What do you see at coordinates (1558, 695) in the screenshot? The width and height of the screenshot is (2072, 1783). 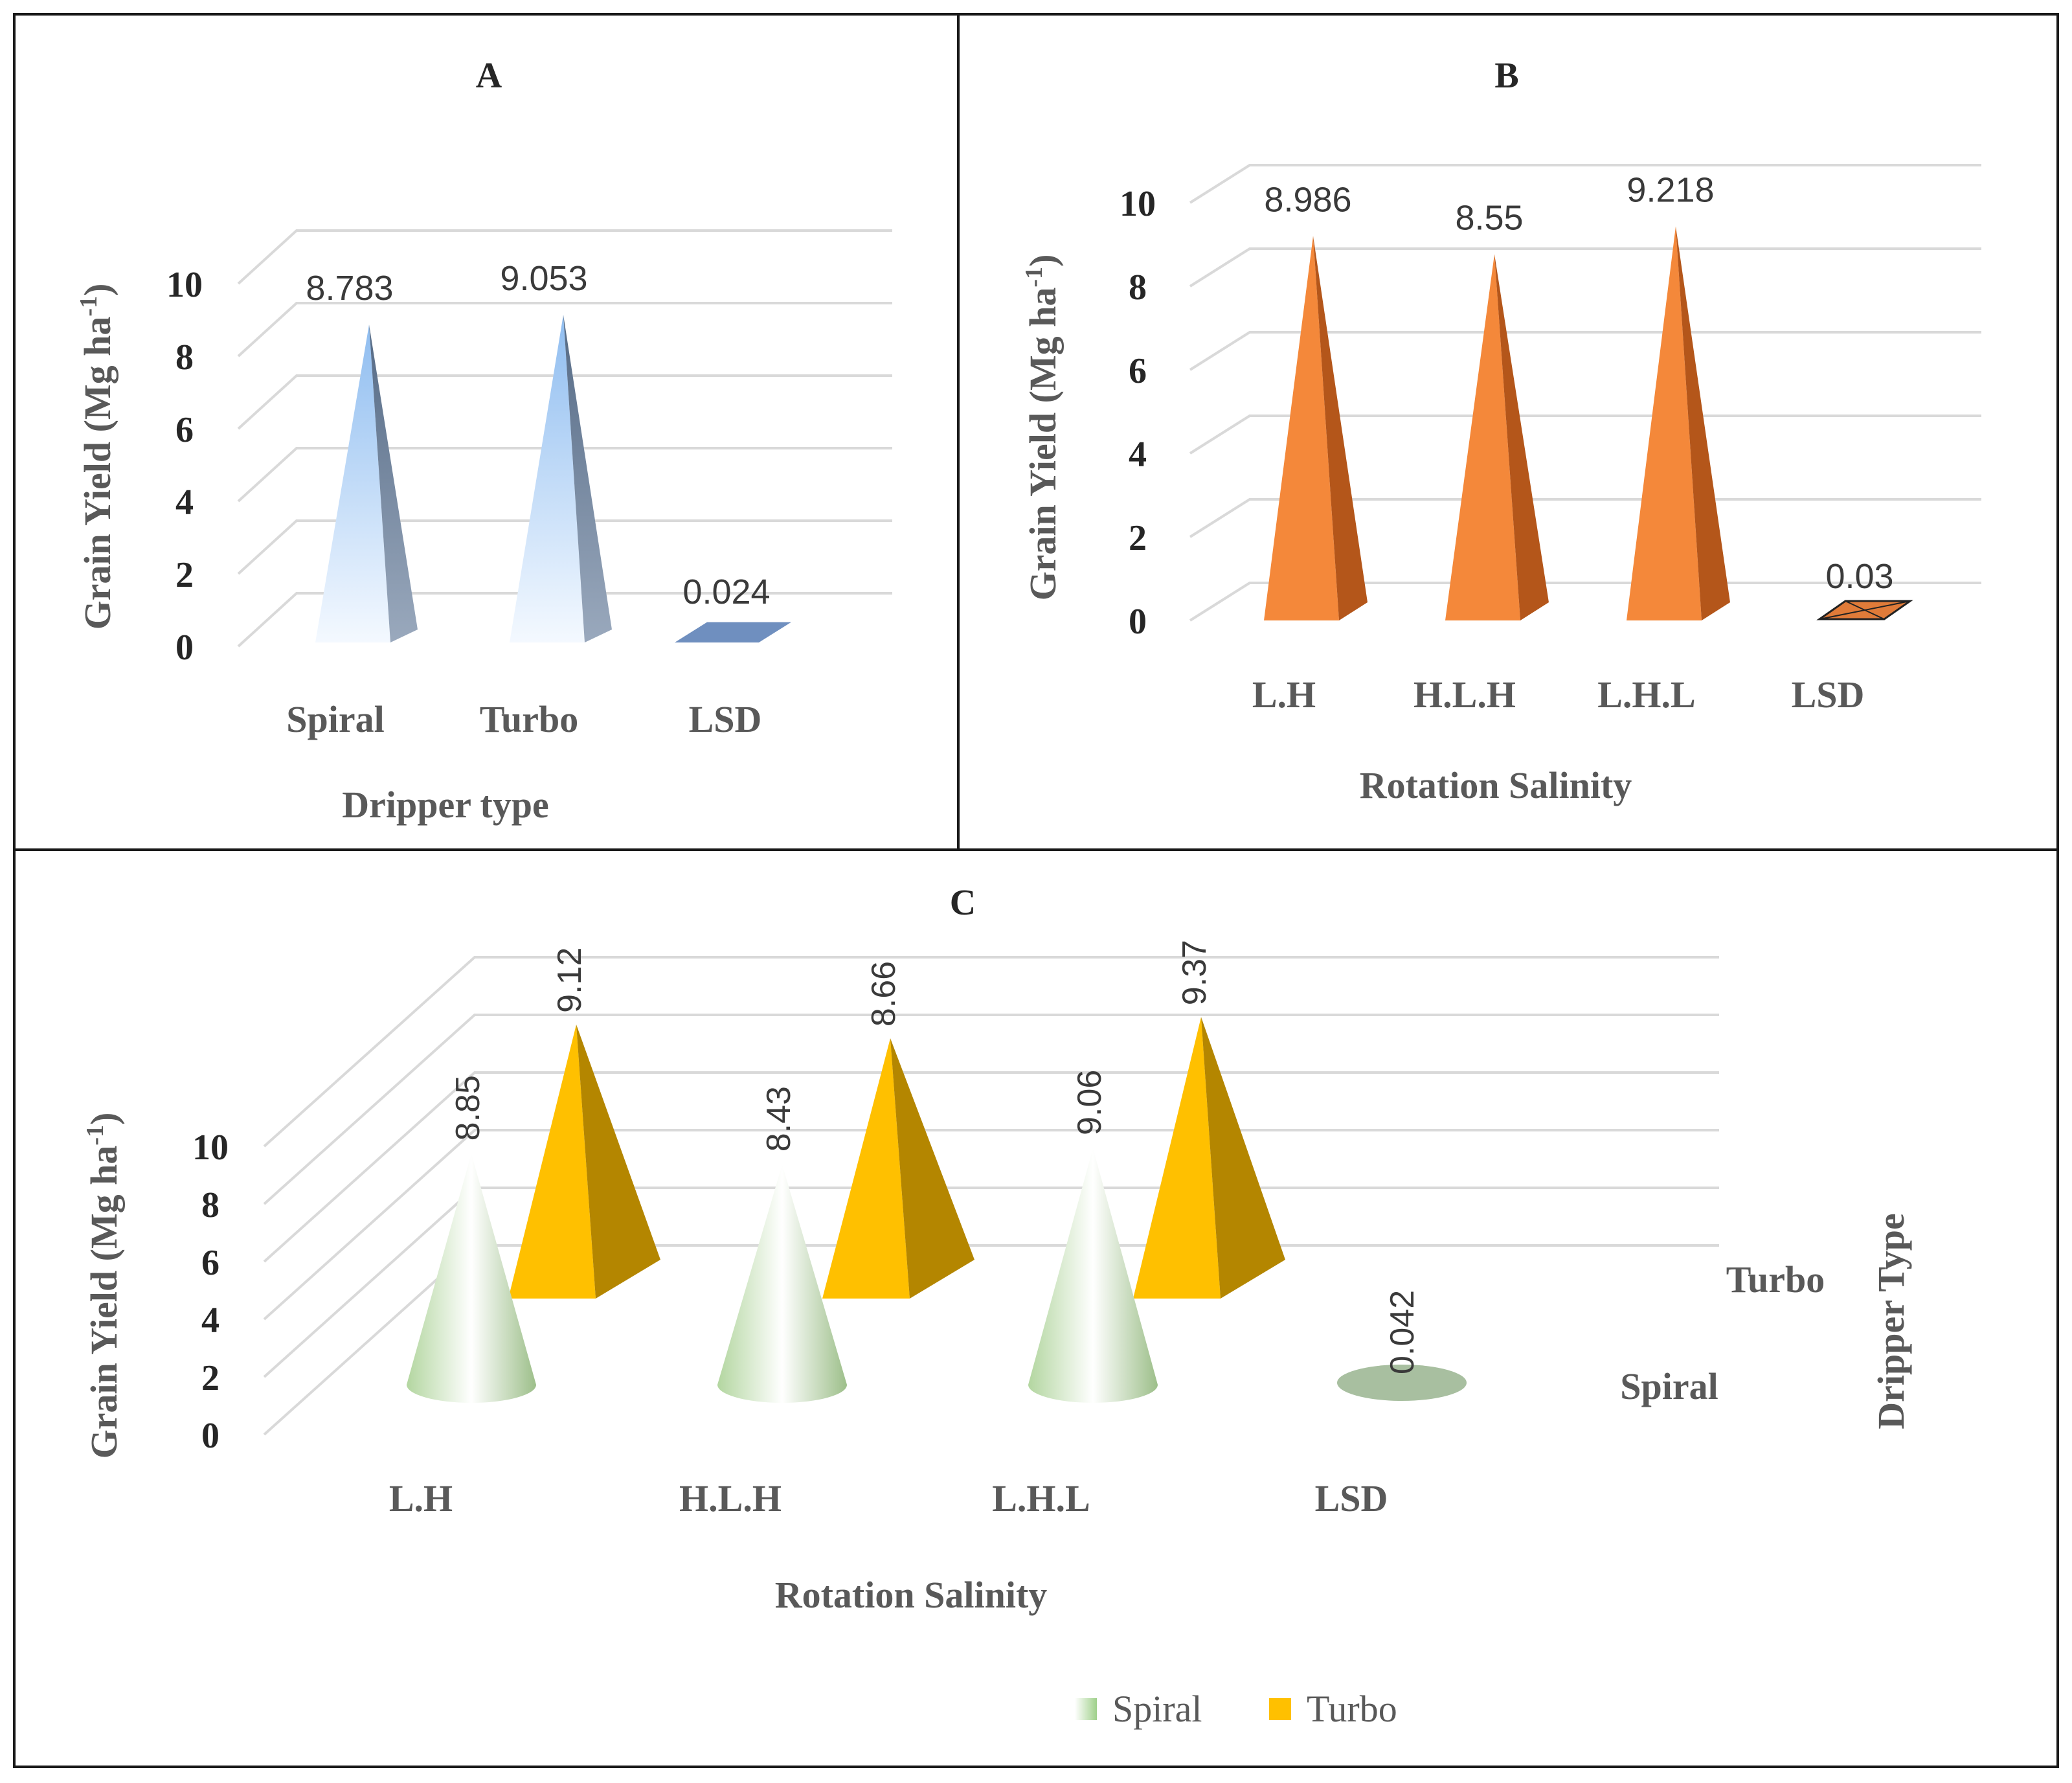 I see `panel-b-category-labels: L.H H.L.H L.H.L LSD` at bounding box center [1558, 695].